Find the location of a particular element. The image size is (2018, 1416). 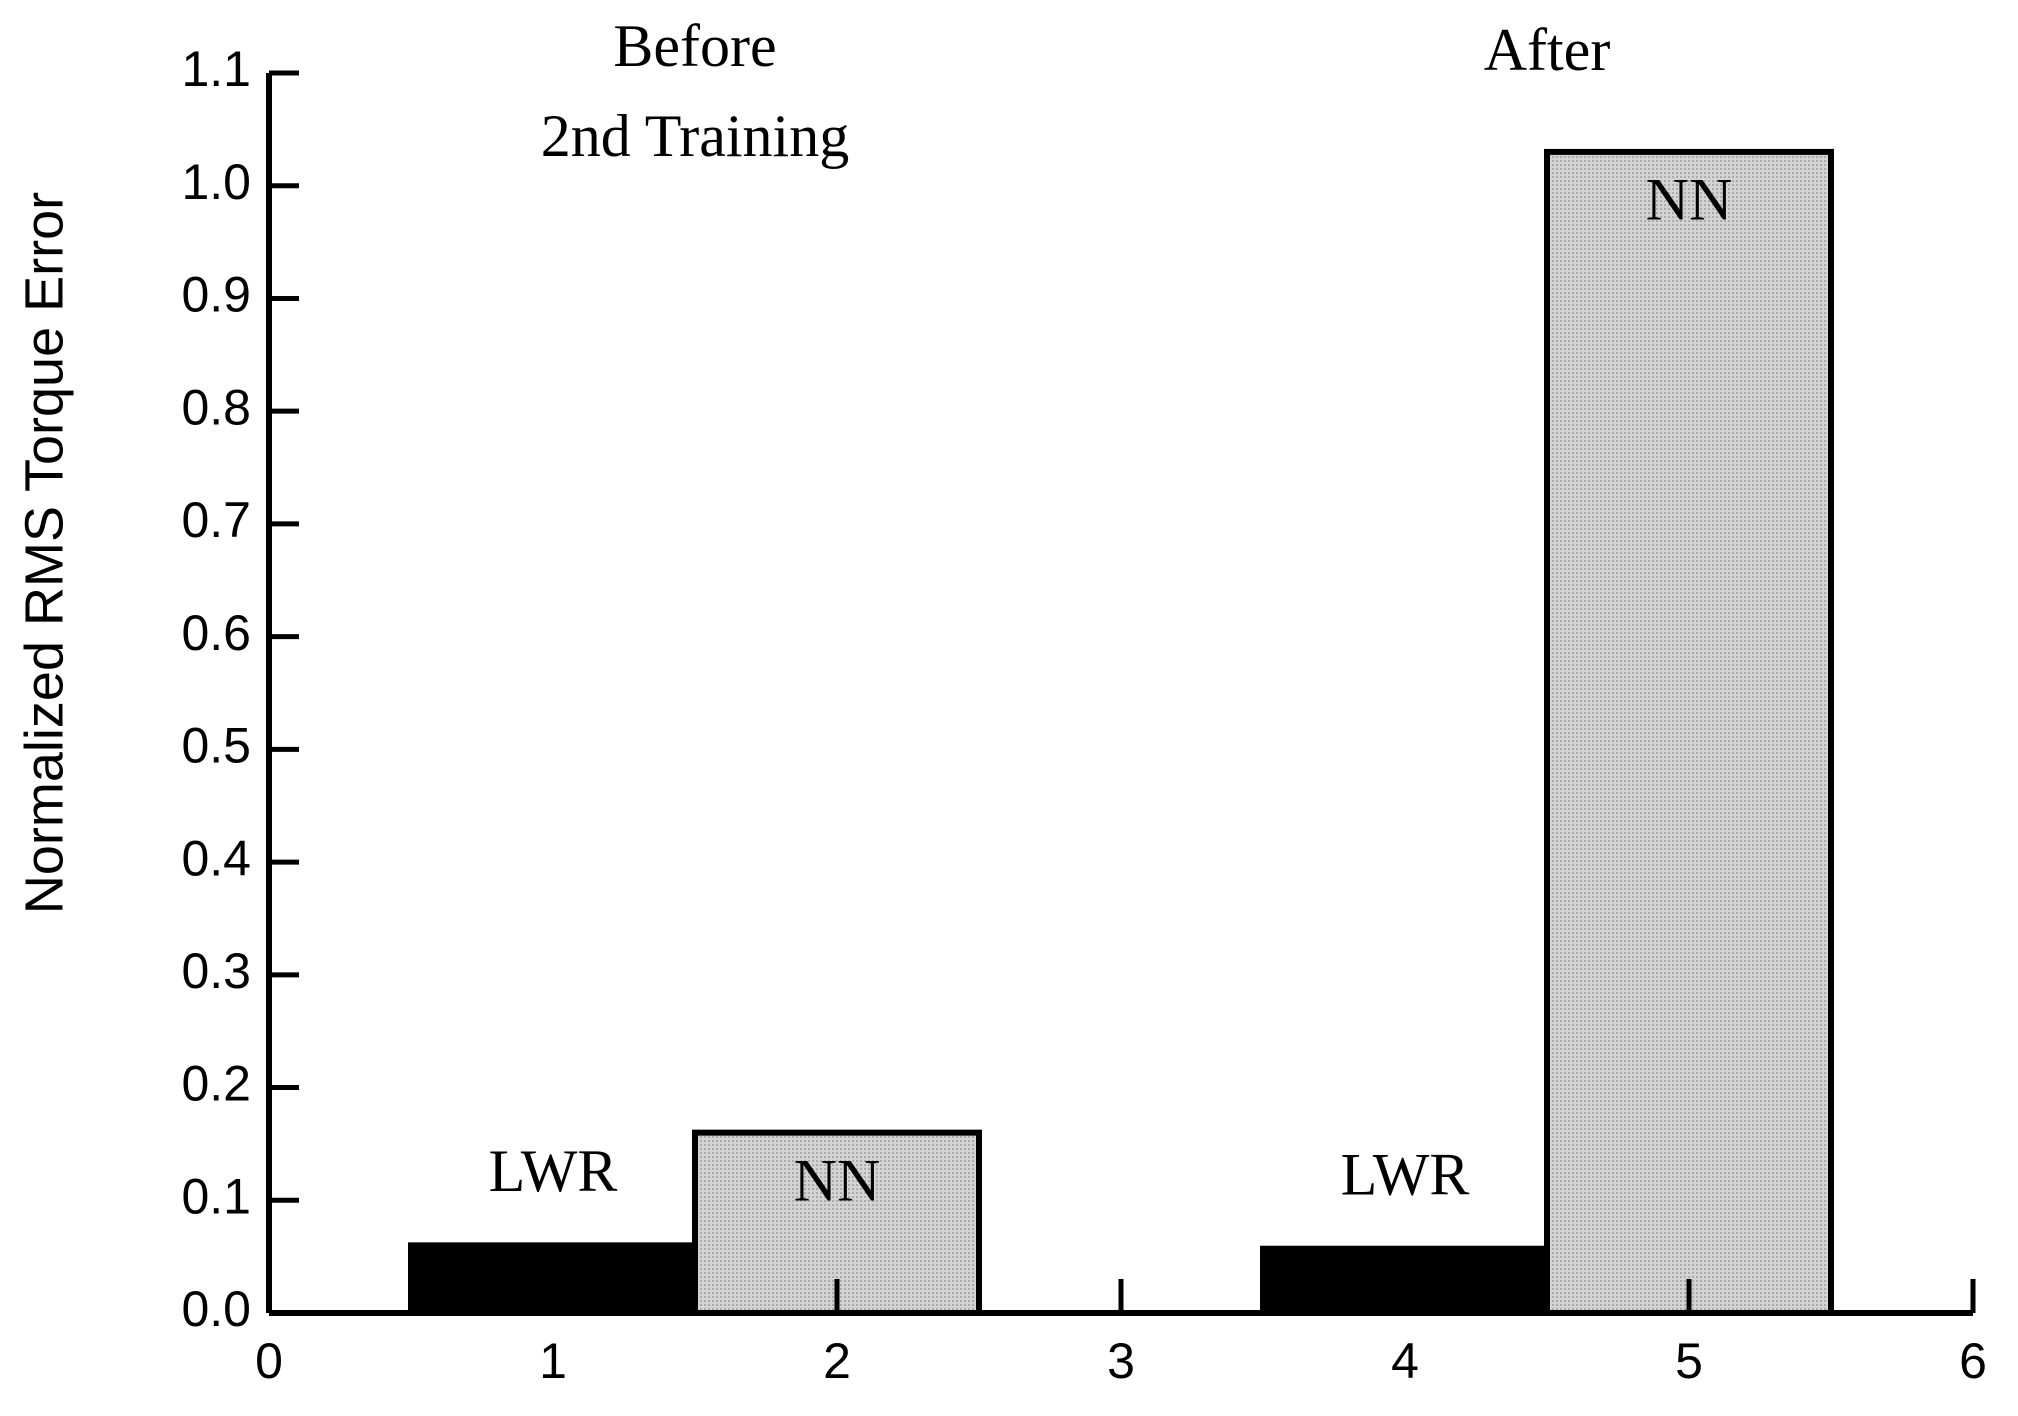

annotation: Before is located at coordinates (694, 46).